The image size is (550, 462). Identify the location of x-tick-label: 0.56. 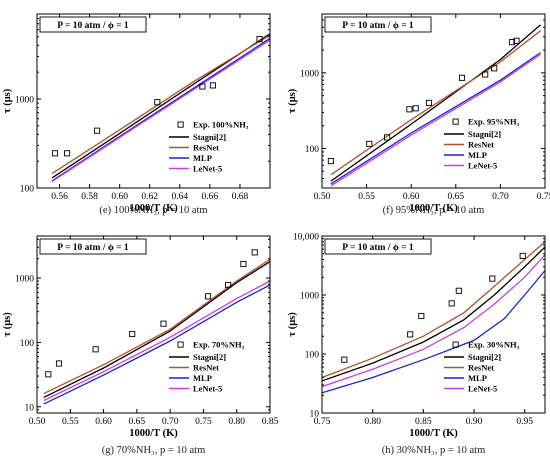
(59, 197).